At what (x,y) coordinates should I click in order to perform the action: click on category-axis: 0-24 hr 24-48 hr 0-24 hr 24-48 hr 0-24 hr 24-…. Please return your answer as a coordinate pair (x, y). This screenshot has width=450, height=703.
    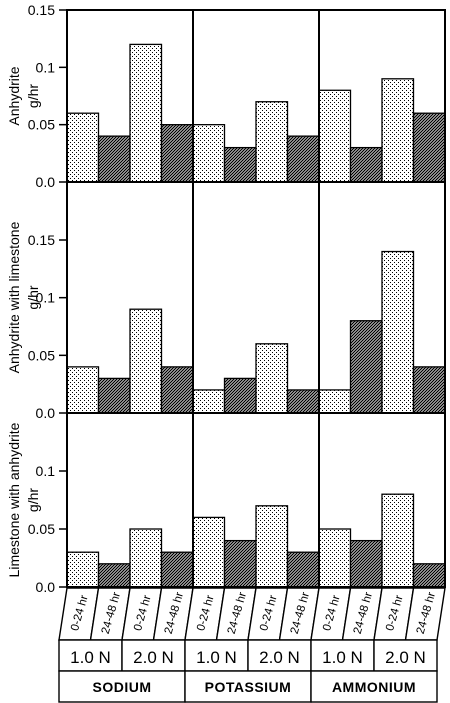
    Looking at the image, I should click on (252, 645).